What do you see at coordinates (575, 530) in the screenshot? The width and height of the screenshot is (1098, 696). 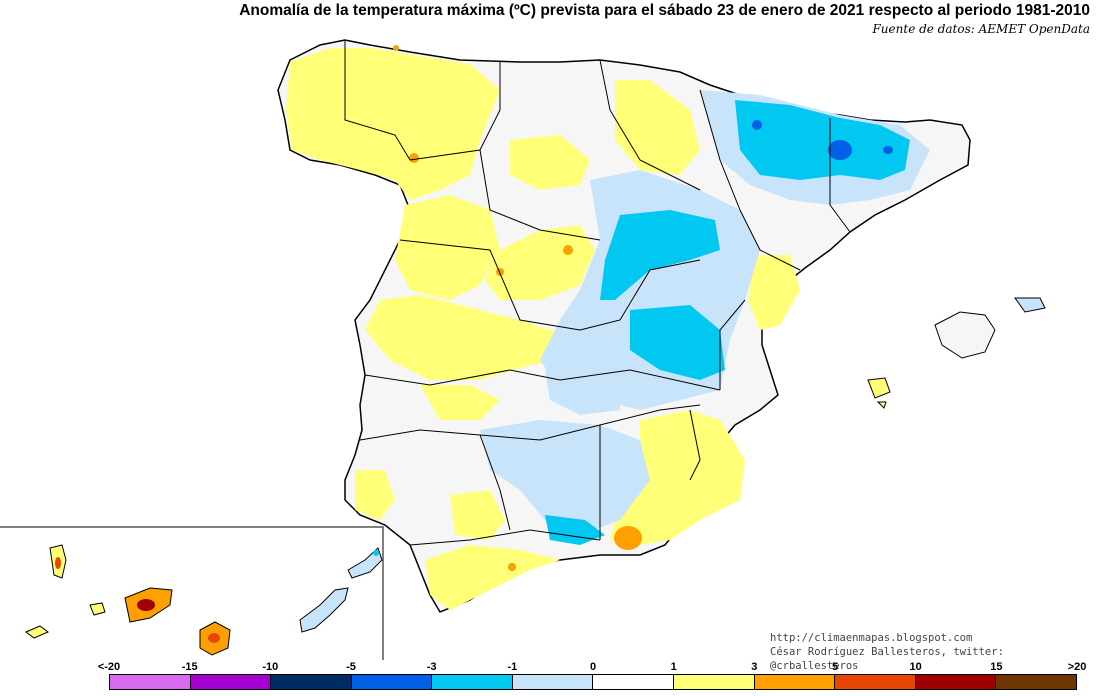 I see `anomaly-zone-granada` at bounding box center [575, 530].